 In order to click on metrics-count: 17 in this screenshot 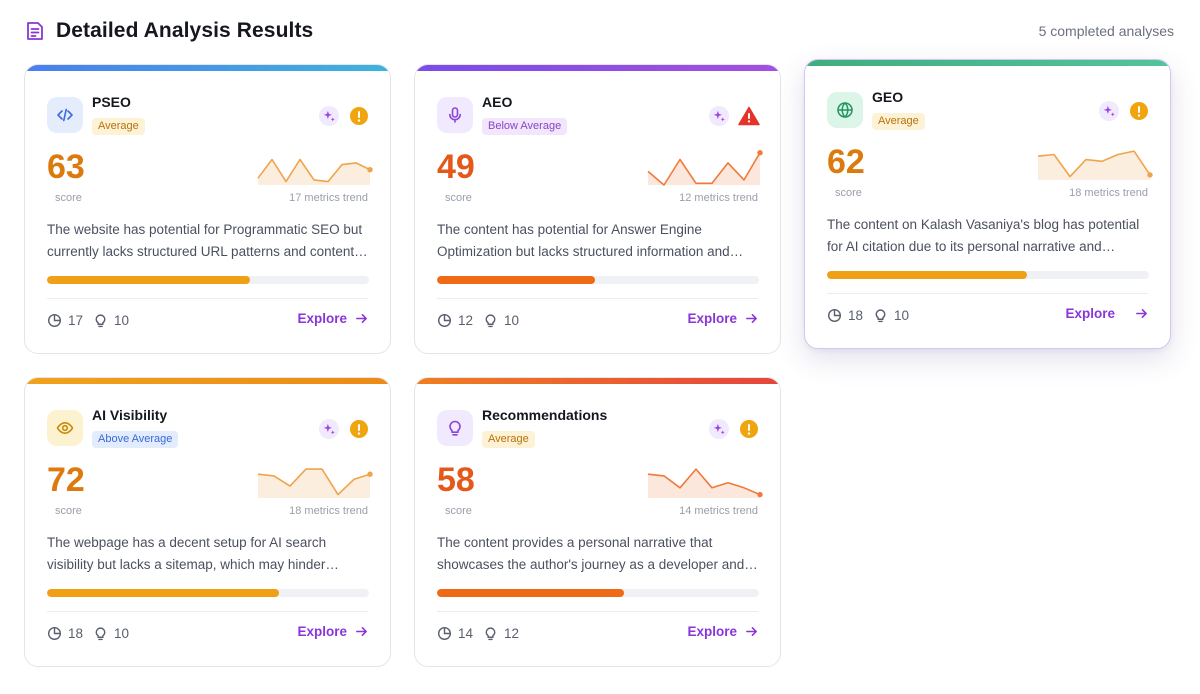, I will do `click(76, 320)`.